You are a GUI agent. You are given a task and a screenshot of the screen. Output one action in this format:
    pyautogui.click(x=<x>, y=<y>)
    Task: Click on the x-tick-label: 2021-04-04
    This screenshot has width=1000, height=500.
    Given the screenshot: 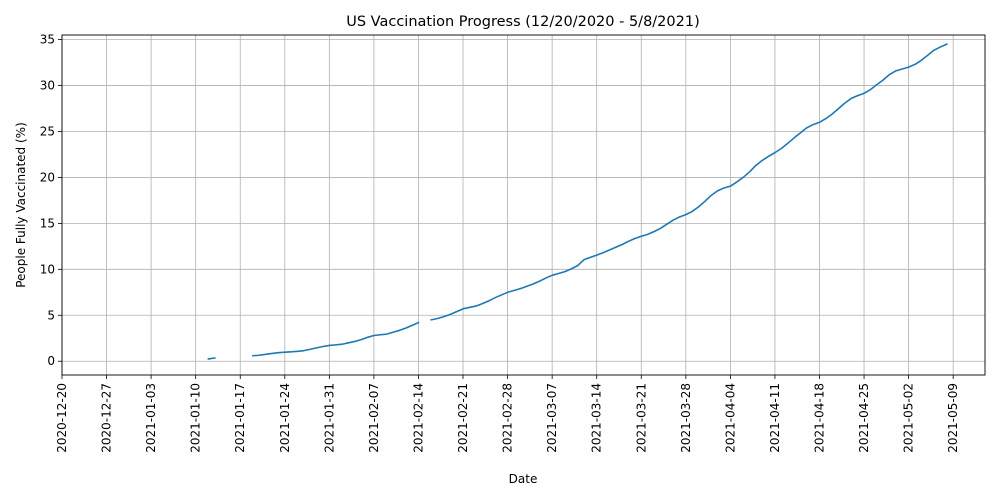 What is the action you would take?
    pyautogui.click(x=730, y=418)
    